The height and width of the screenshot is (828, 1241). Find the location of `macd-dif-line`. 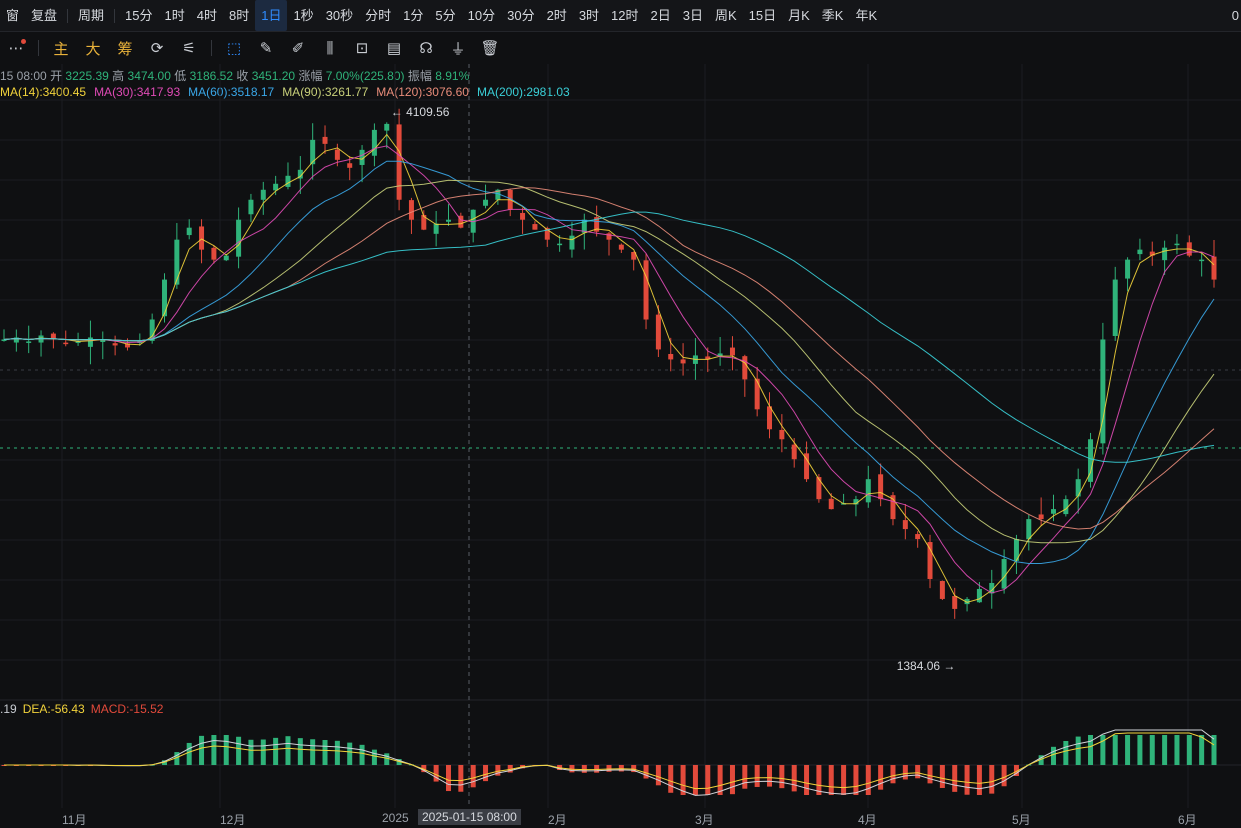

macd-dif-line is located at coordinates (609, 762).